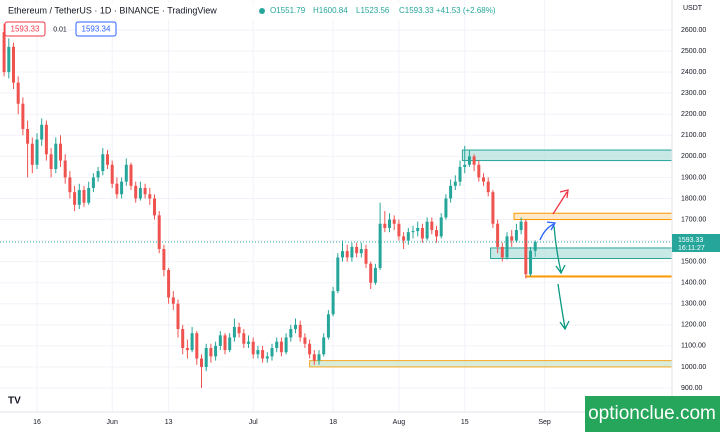 This screenshot has width=720, height=432. What do you see at coordinates (693, 8) in the screenshot?
I see `y-axis-label: USDT` at bounding box center [693, 8].